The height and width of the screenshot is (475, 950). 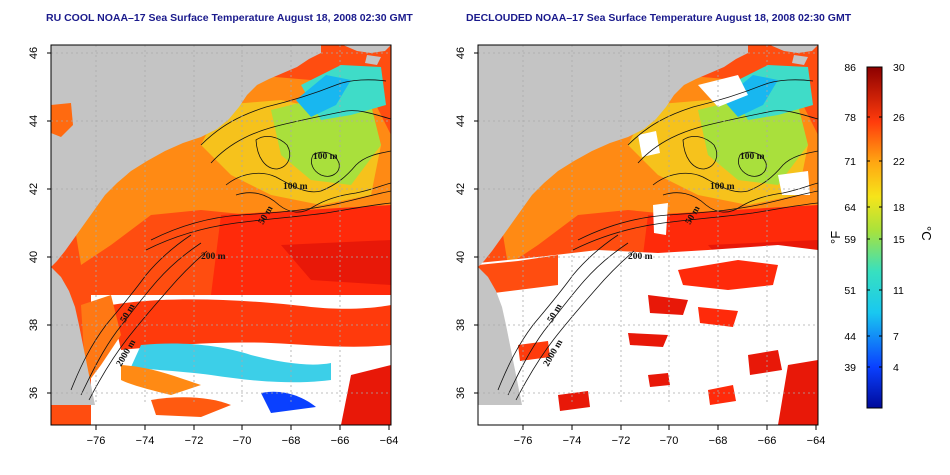 What do you see at coordinates (850, 162) in the screenshot?
I see `colorbar-f-tick-label: 71` at bounding box center [850, 162].